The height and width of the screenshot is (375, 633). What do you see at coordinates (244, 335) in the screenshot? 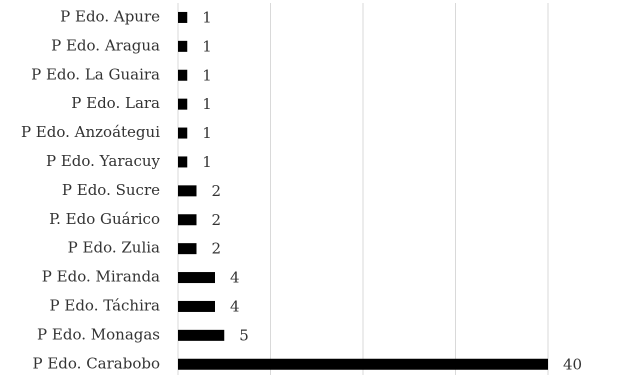
I see `data-label: 5` at bounding box center [244, 335].